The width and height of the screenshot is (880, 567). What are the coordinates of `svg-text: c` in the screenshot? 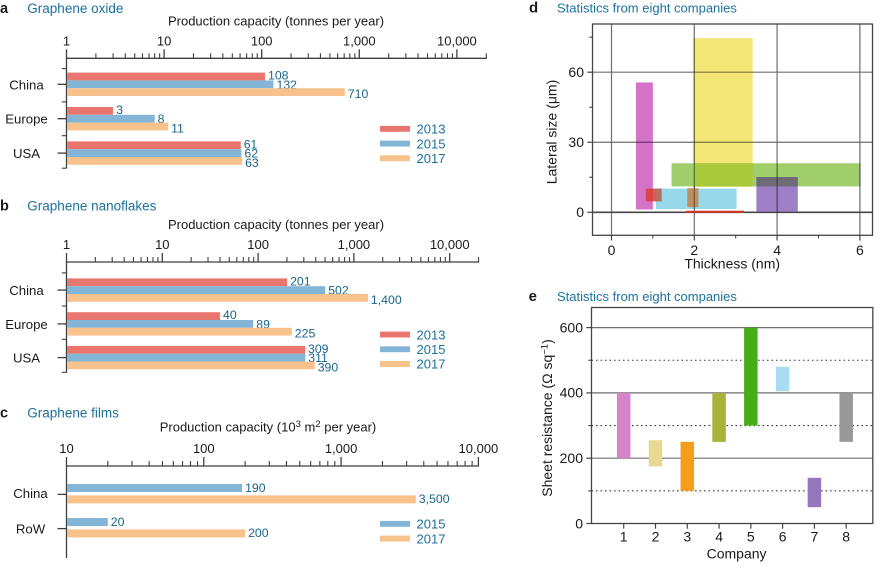 It's located at (4, 414).